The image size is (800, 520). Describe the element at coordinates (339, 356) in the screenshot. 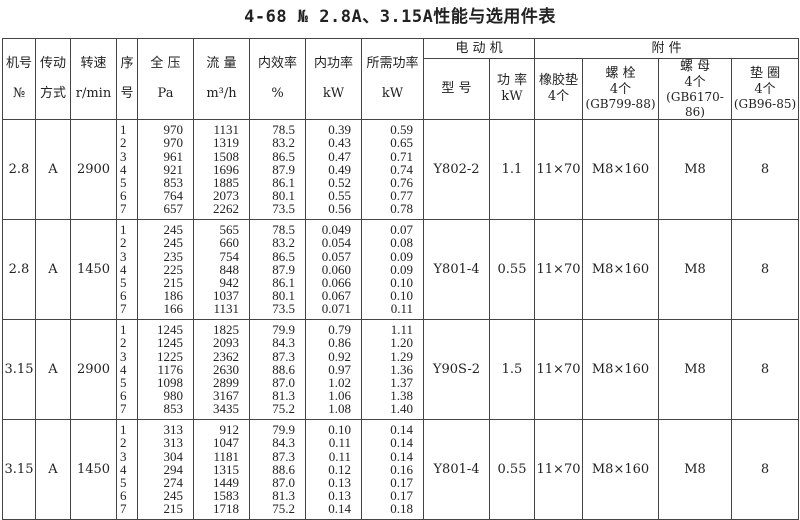

I see `value: 0.92` at that location.